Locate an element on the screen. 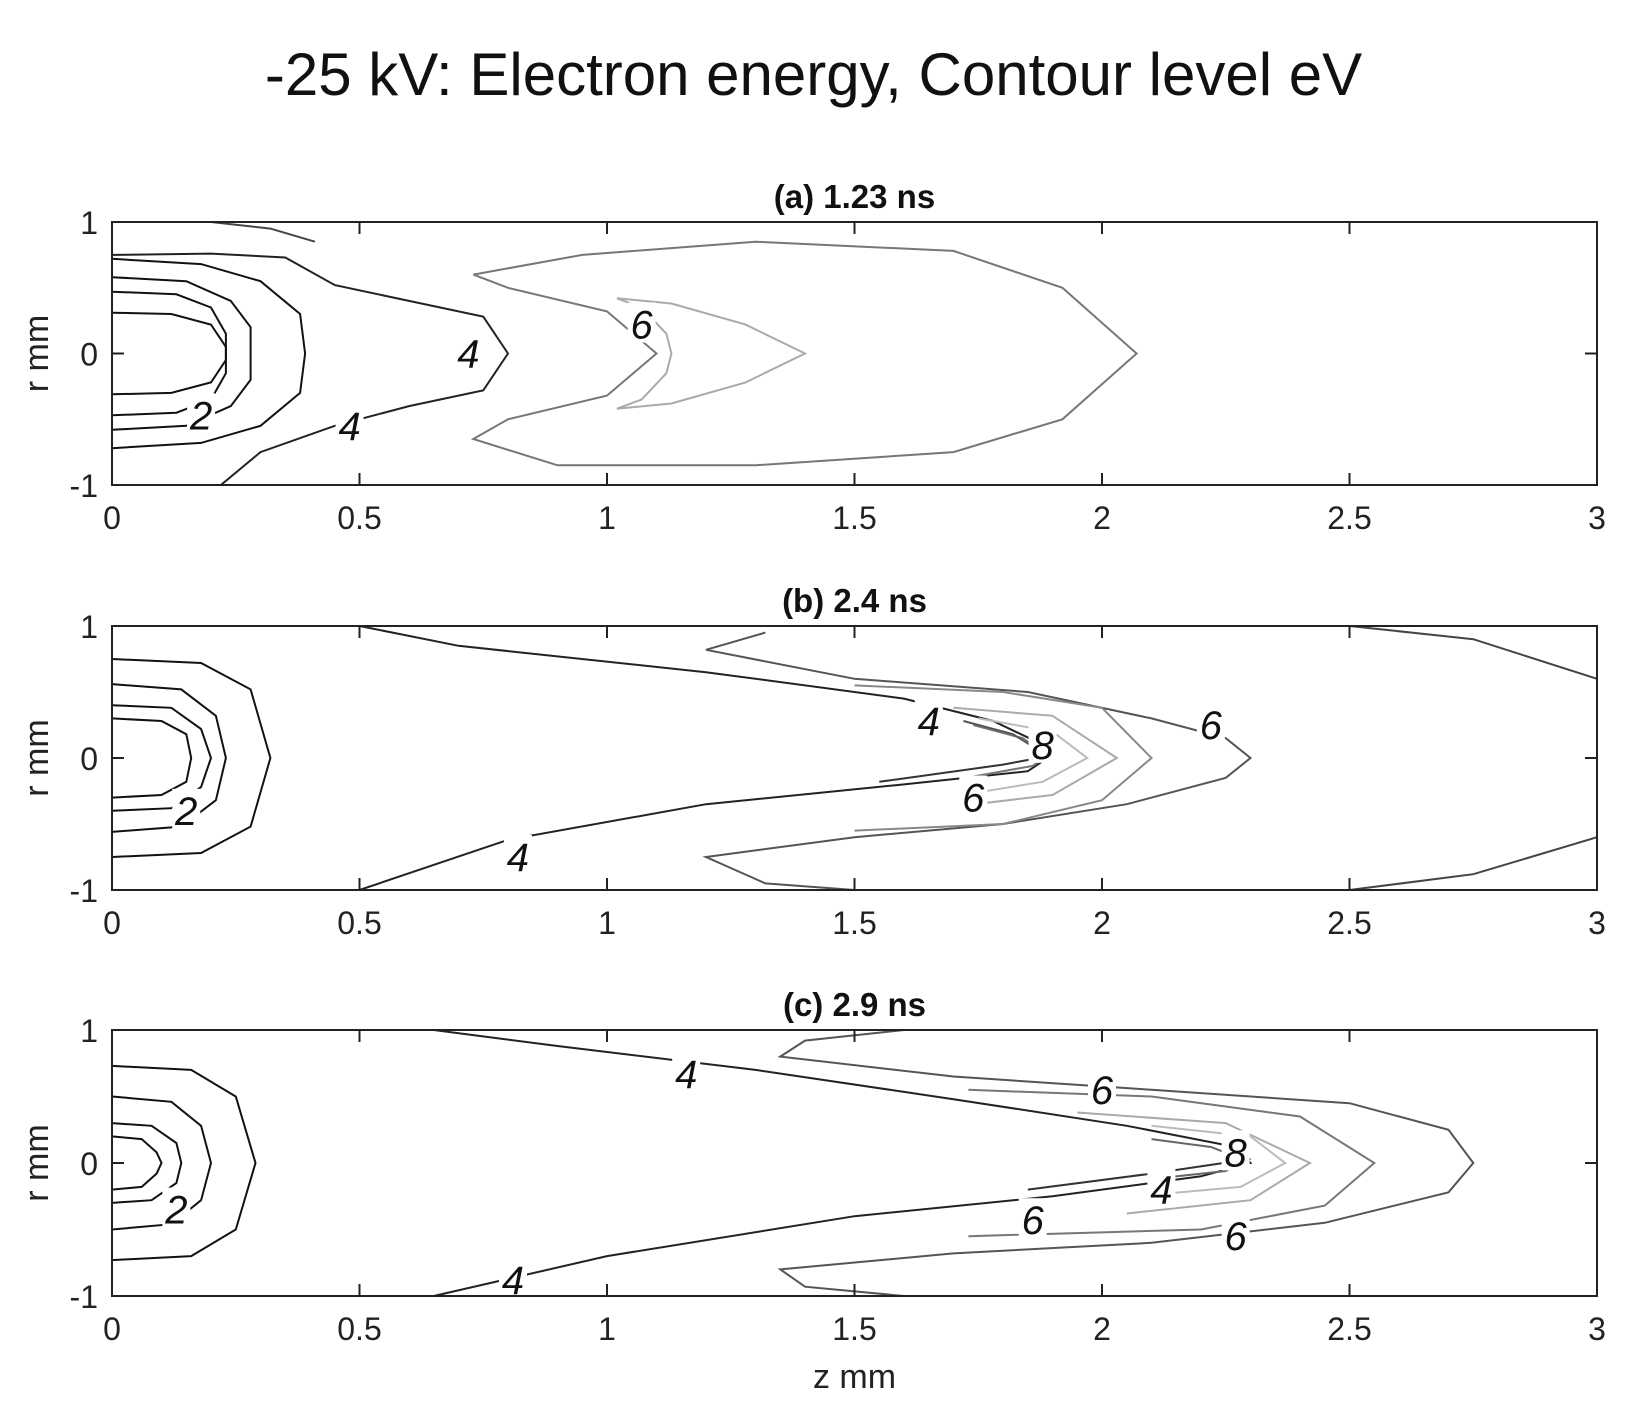  x-axis-label: z mm is located at coordinates (854, 1377).